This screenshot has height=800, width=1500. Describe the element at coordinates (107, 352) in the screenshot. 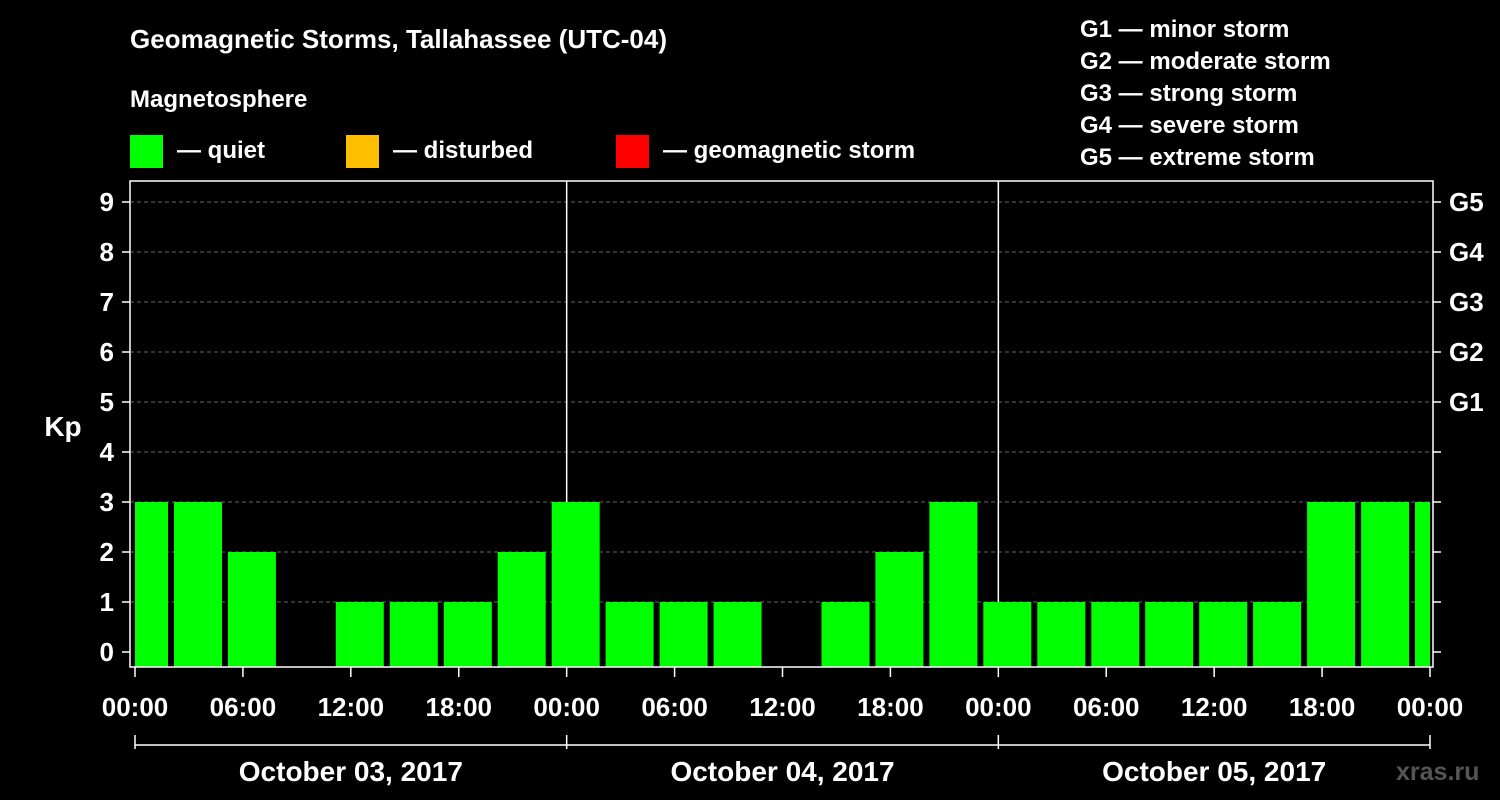

I see `y-tick-label: 6` at that location.